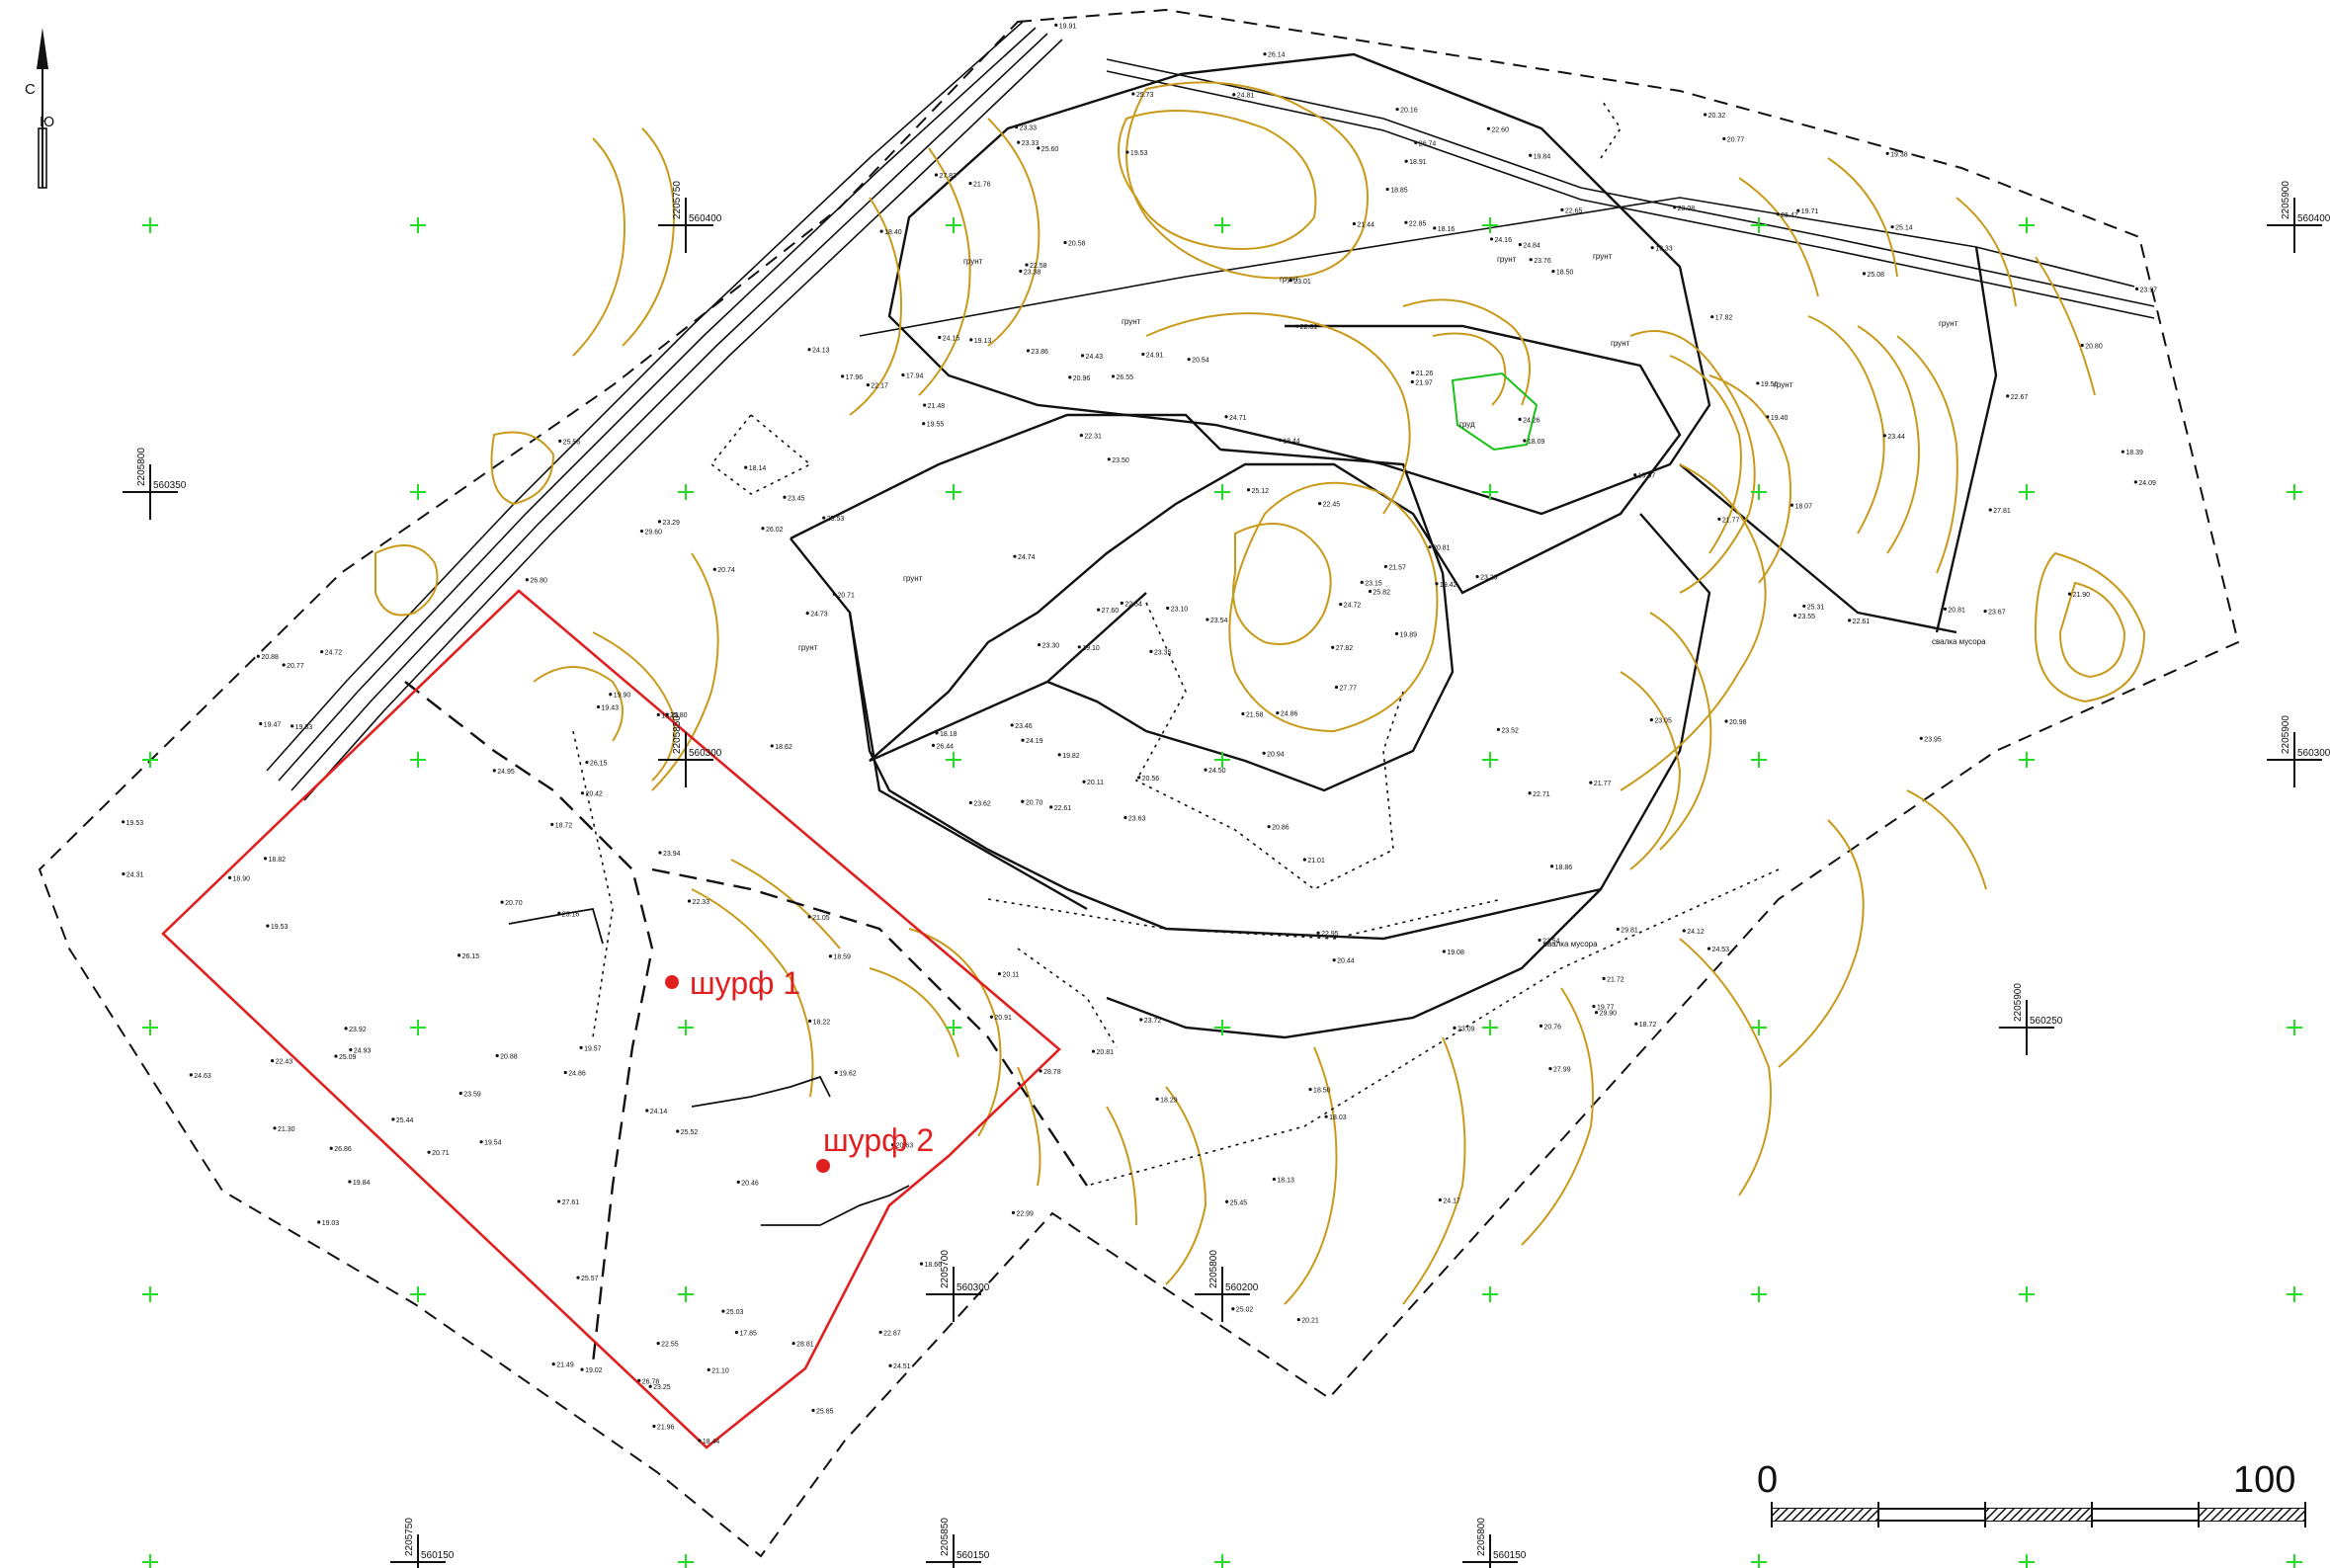 Image resolution: width=2330 pixels, height=1568 pixels. I want to click on spot-height-value: 25.52, so click(690, 1132).